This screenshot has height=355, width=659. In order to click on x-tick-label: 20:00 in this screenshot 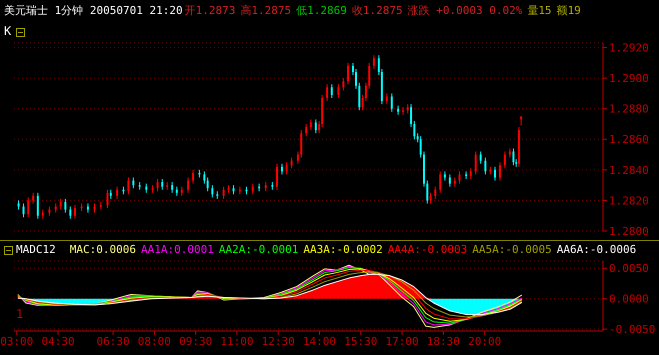, I will do `click(485, 341)`.